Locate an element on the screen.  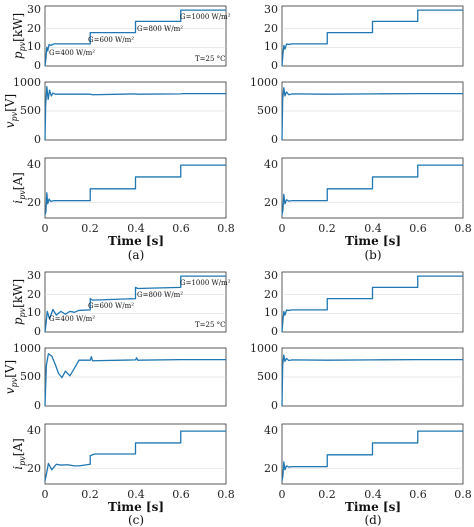
panel-c-ppv-axes is located at coordinates (135, 302).